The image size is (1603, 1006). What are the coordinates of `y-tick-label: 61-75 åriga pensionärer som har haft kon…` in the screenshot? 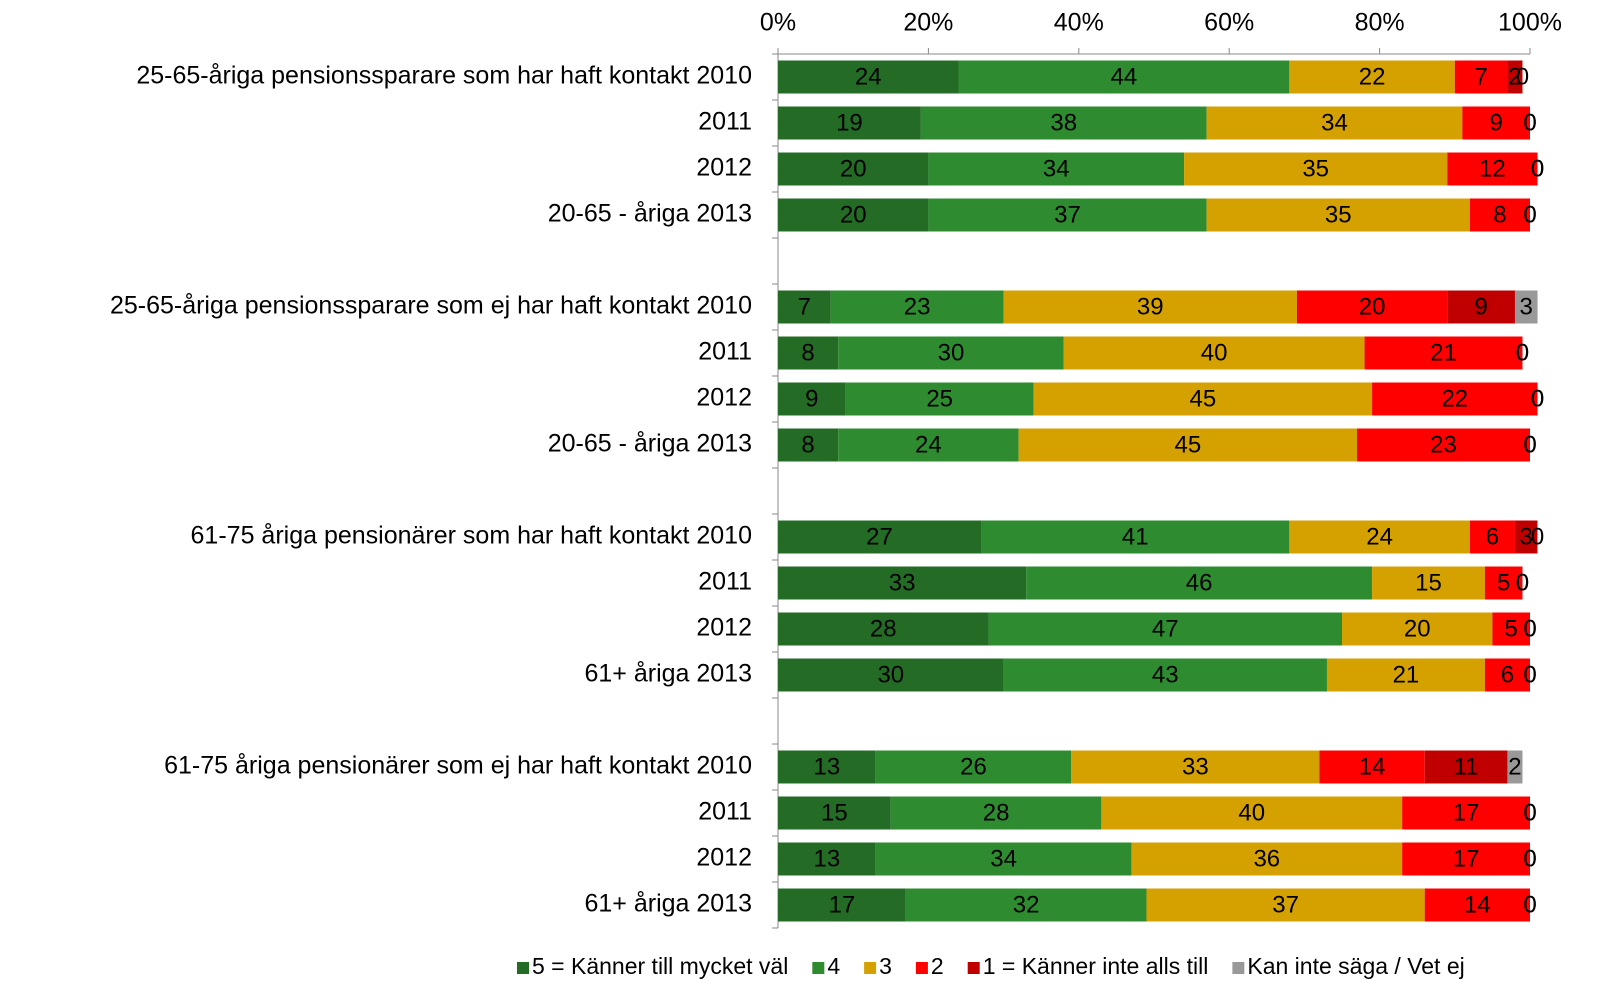 It's located at (471, 536).